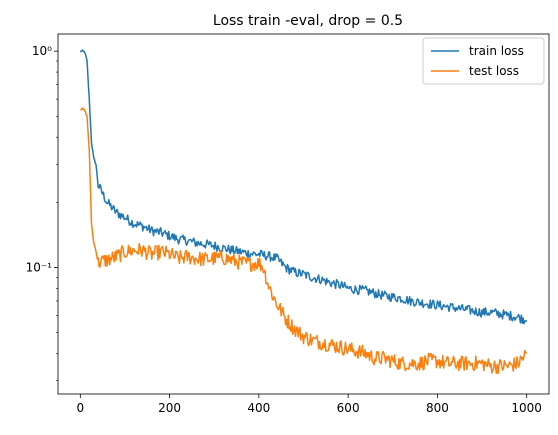 This screenshot has width=558, height=435. I want to click on x-tick-label: 400, so click(258, 408).